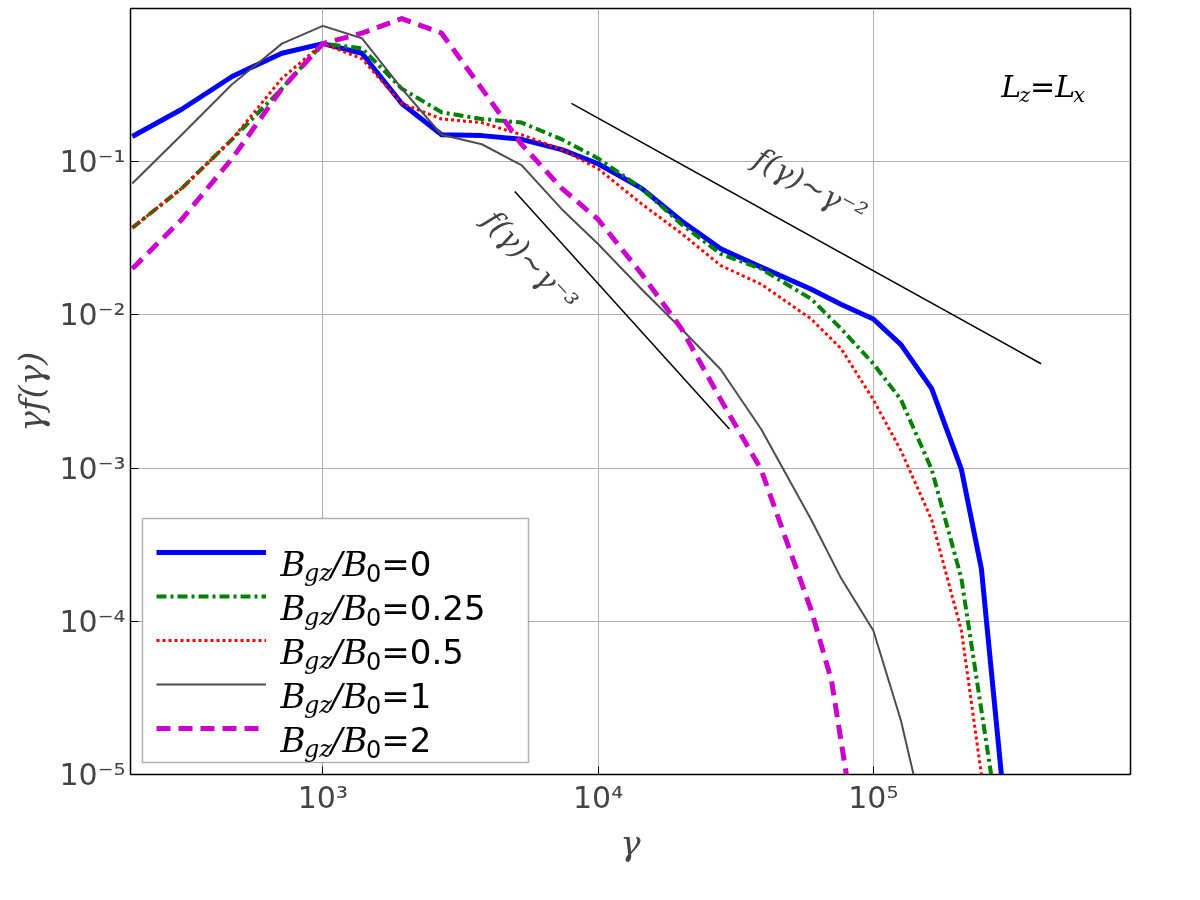 Image resolution: width=1200 pixels, height=900 pixels. What do you see at coordinates (31, 391) in the screenshot?
I see `y-axis-title: γf(γ)` at bounding box center [31, 391].